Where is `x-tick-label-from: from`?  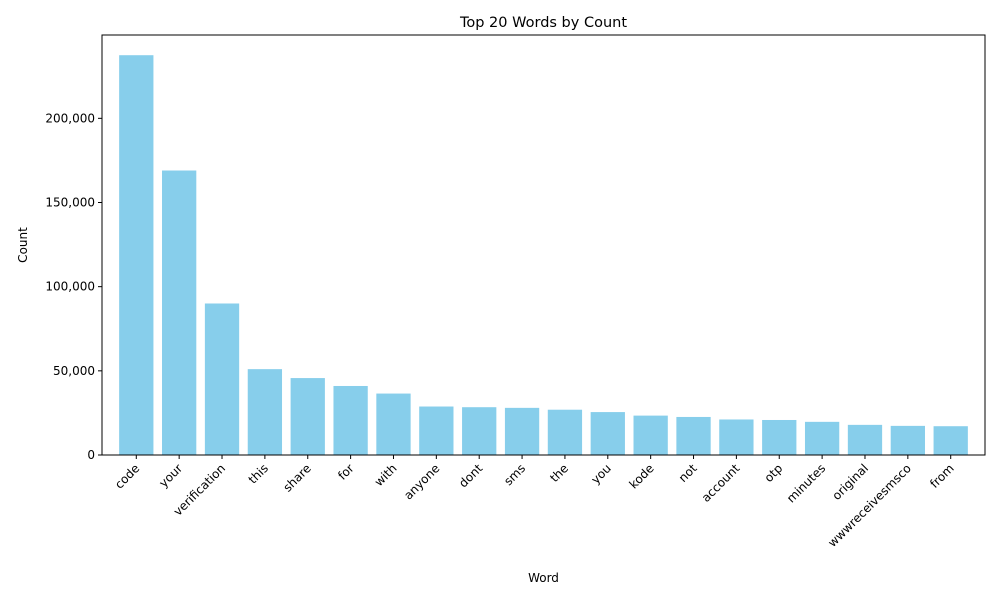
x-tick-label-from: from is located at coordinates (942, 476).